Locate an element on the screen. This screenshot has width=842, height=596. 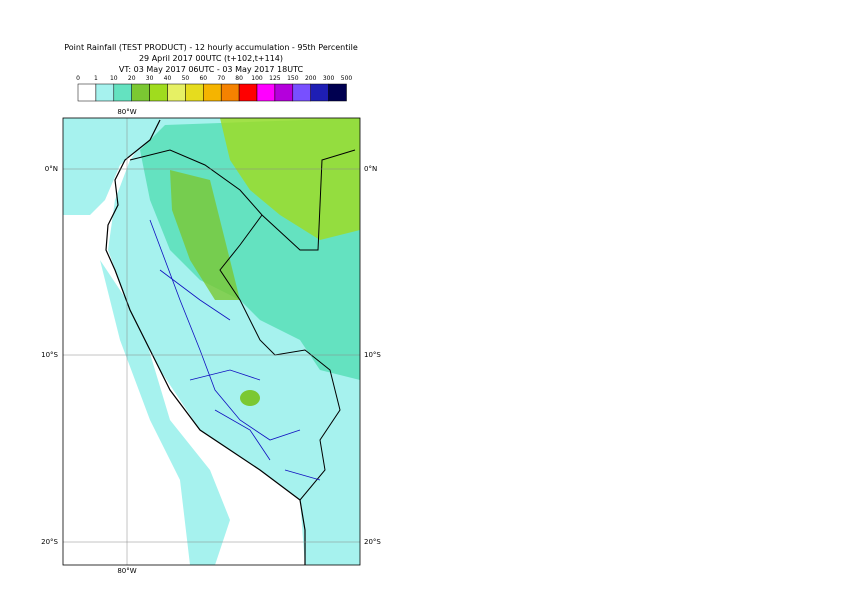
region-border is located at coordinates (235, 350).